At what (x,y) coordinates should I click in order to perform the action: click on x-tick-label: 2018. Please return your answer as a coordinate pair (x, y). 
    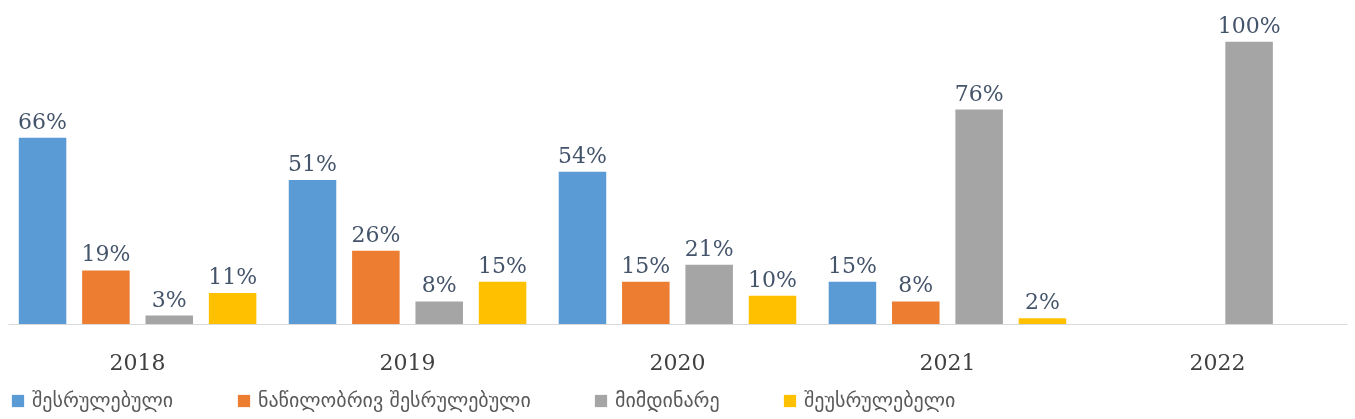
    Looking at the image, I should click on (137, 362).